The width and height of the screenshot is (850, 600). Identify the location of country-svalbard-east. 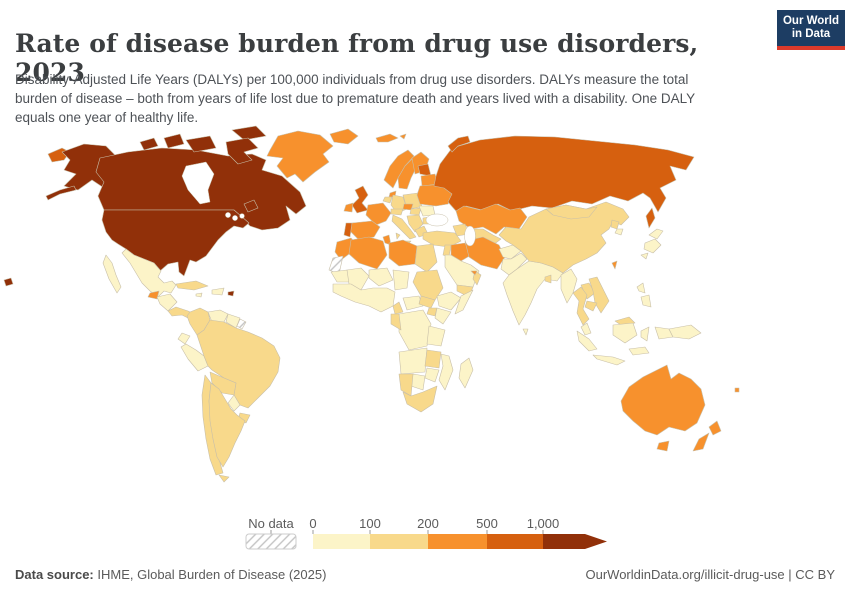
(403, 136).